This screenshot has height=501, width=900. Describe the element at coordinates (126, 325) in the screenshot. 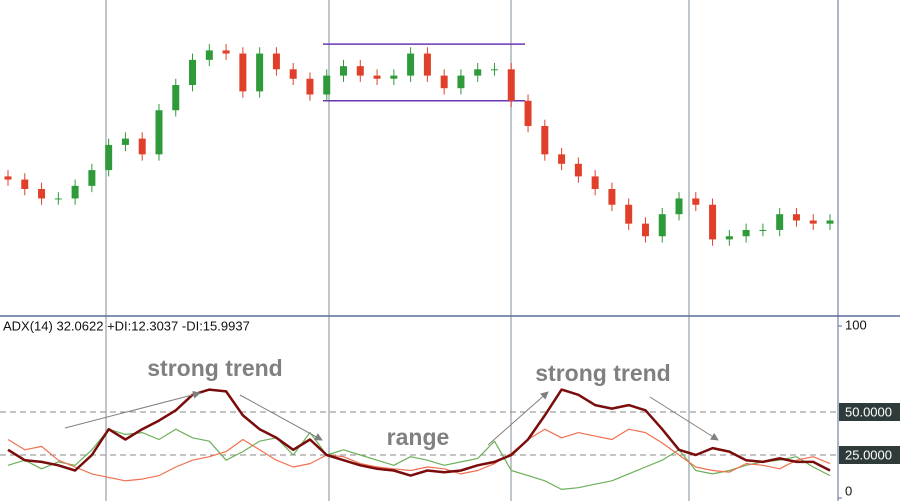

I see `indicator-title: ADX(14) 32.0622 +DI:12.3037 -DI:15.9937` at that location.